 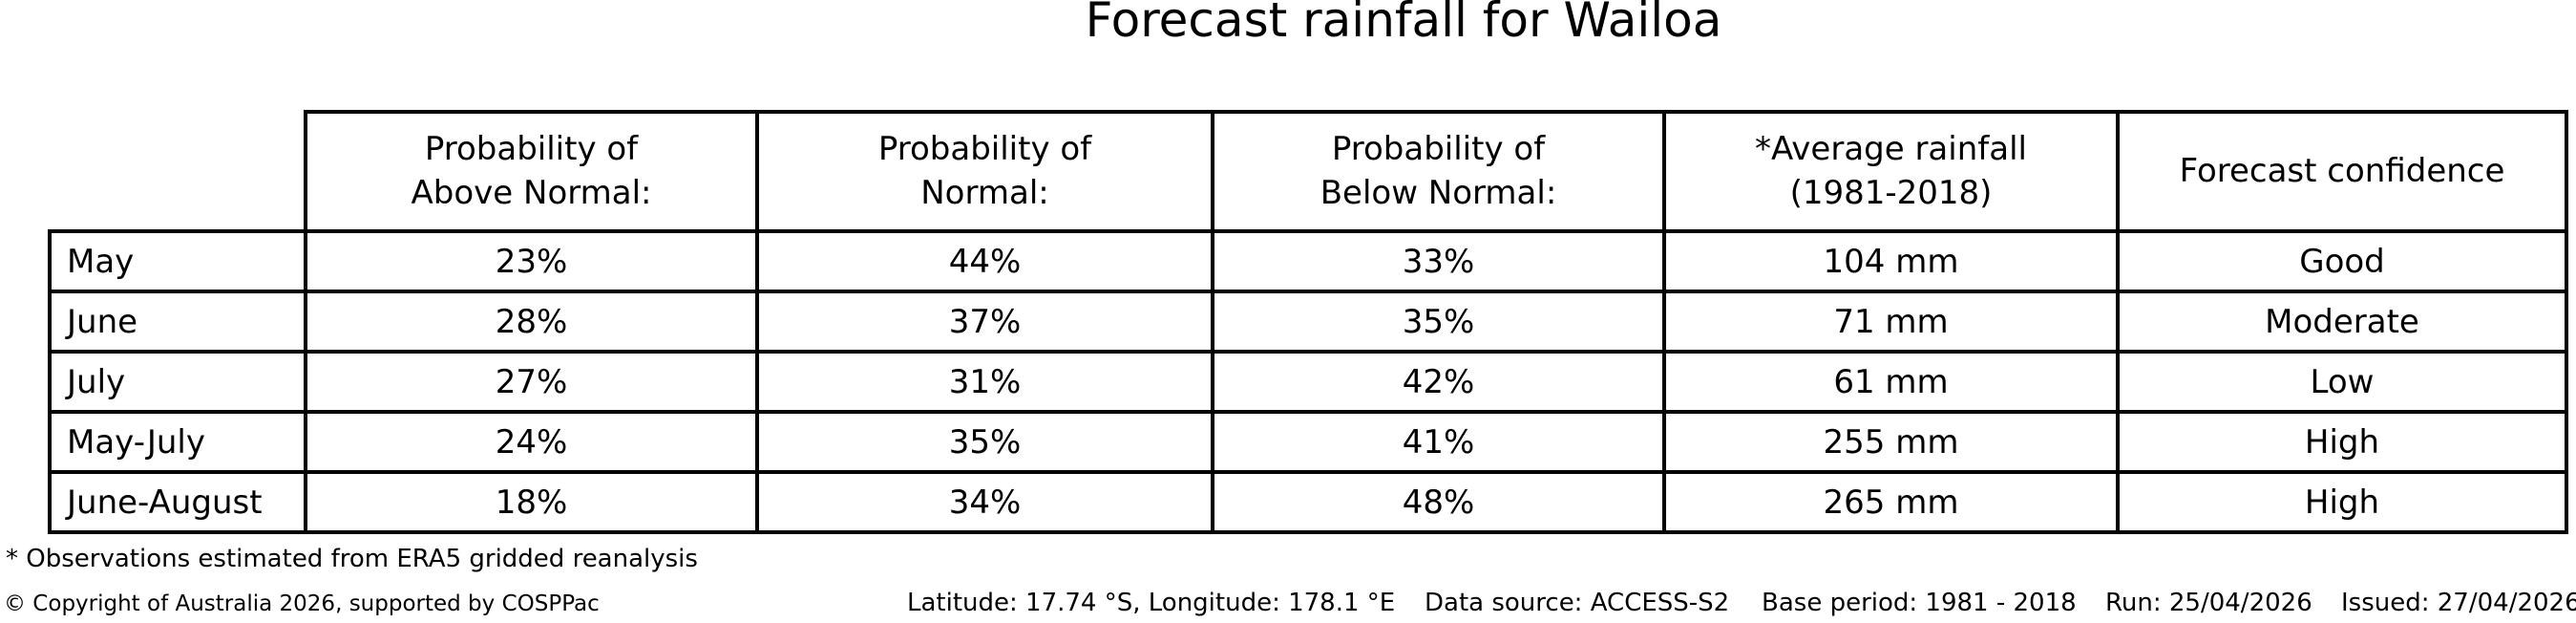 I want to click on cell-confidence: Good, so click(x=2342, y=261).